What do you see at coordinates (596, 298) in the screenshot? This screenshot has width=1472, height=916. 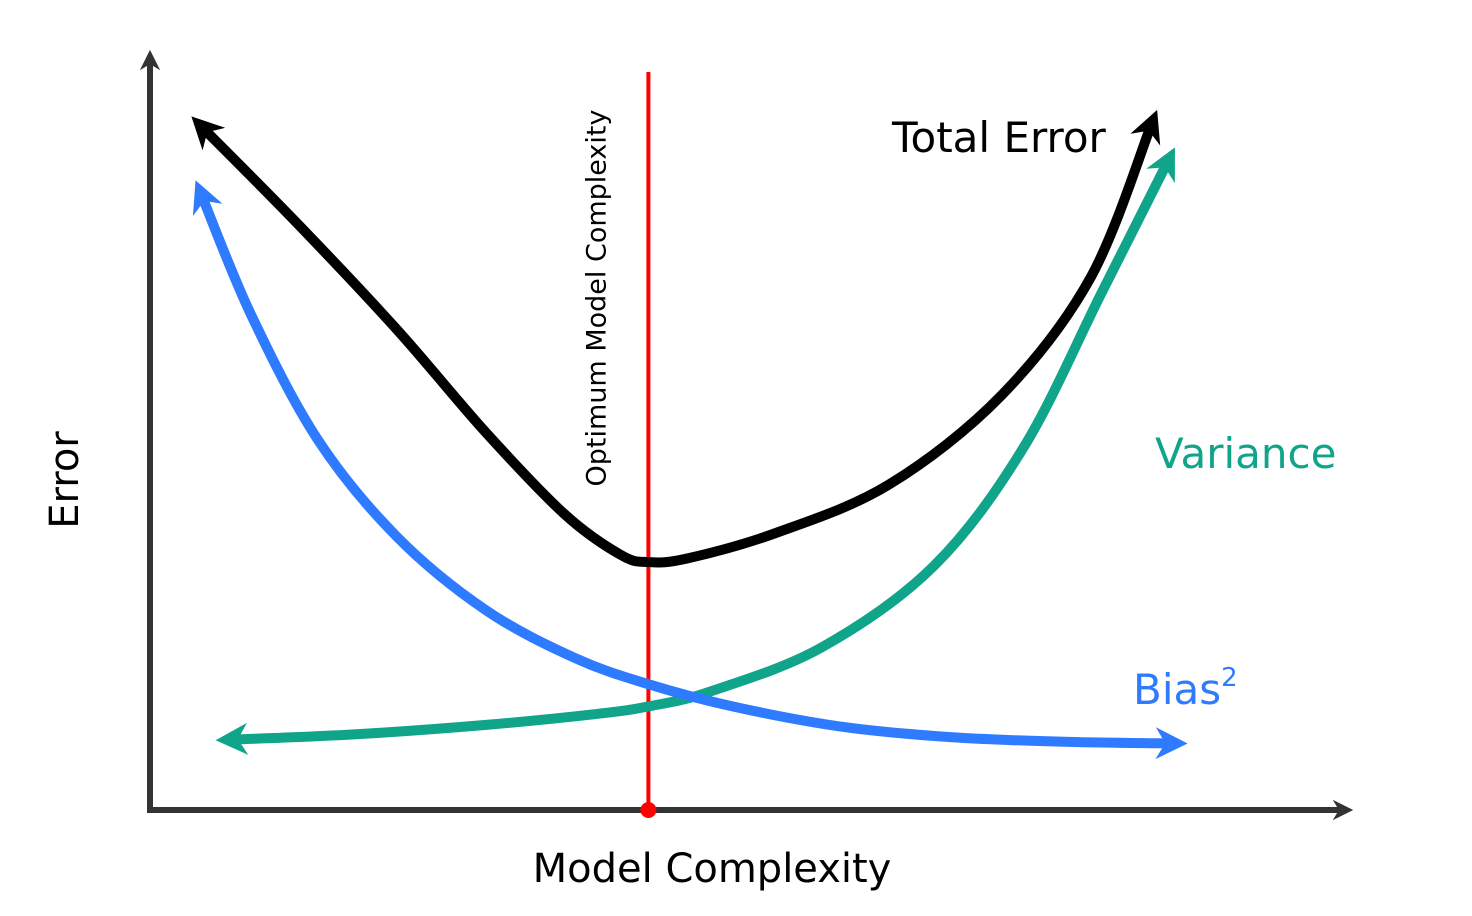 I see `optimum-label: Optimum Model Complexity` at bounding box center [596, 298].